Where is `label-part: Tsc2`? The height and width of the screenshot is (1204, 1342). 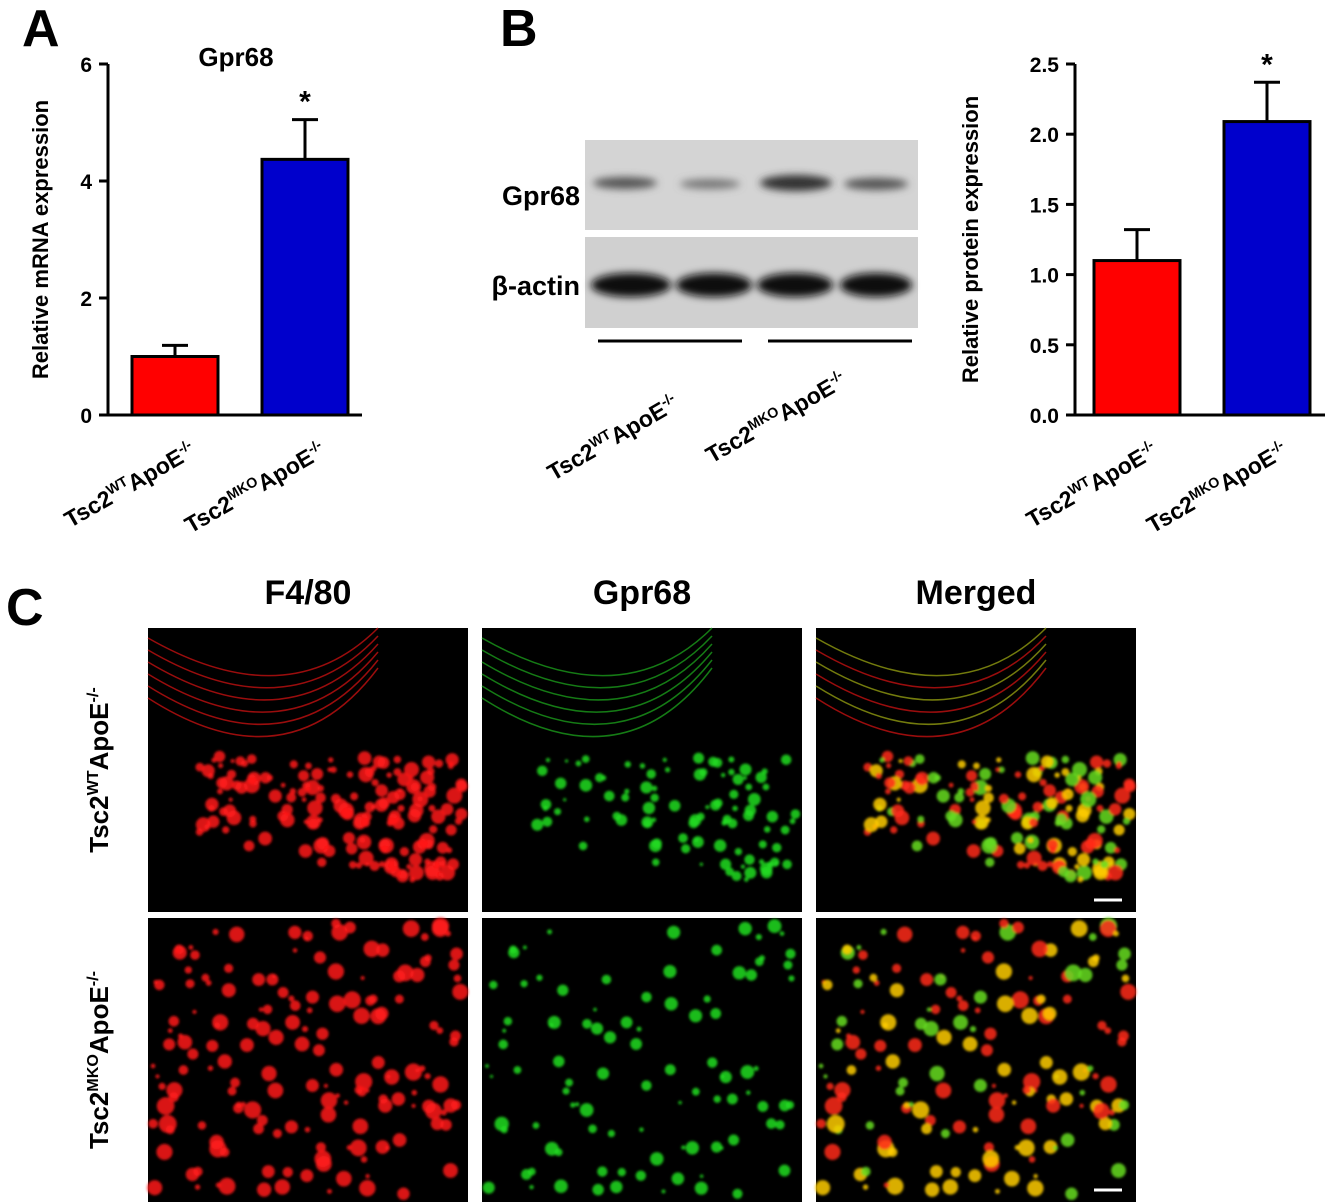
label-part: Tsc2 is located at coordinates (99, 823).